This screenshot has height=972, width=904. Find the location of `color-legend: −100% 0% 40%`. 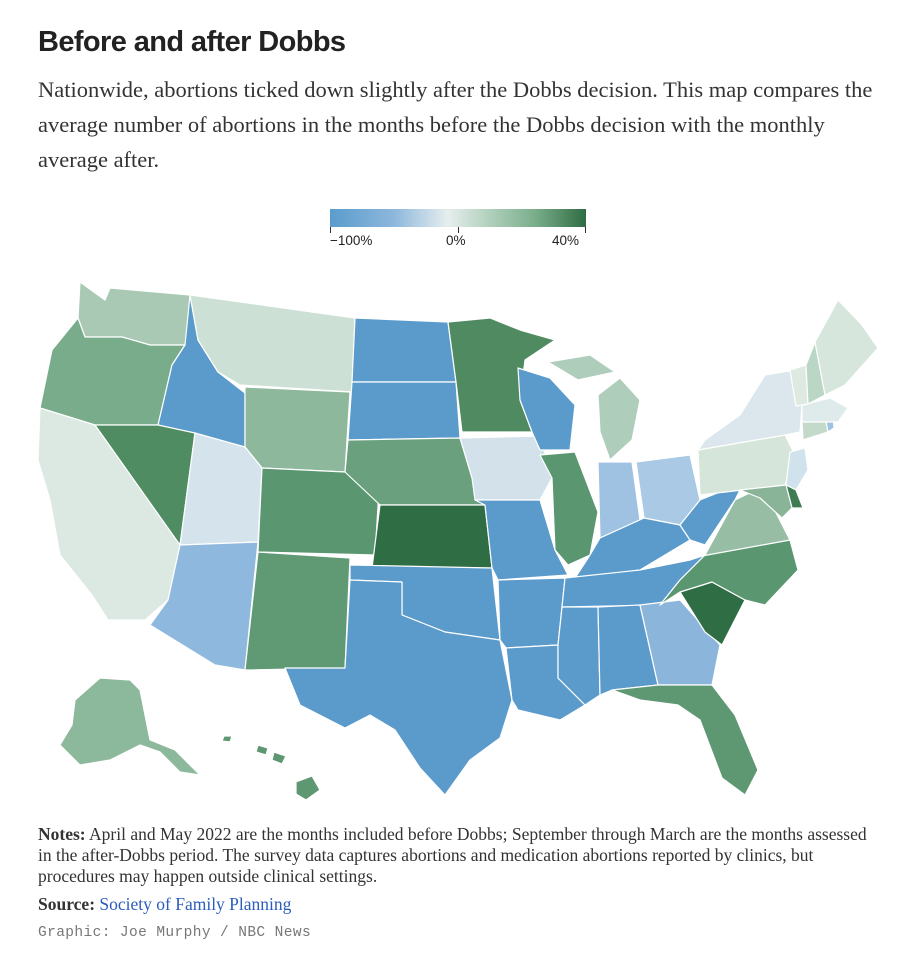

color-legend: −100% 0% 40% is located at coordinates (458, 231).